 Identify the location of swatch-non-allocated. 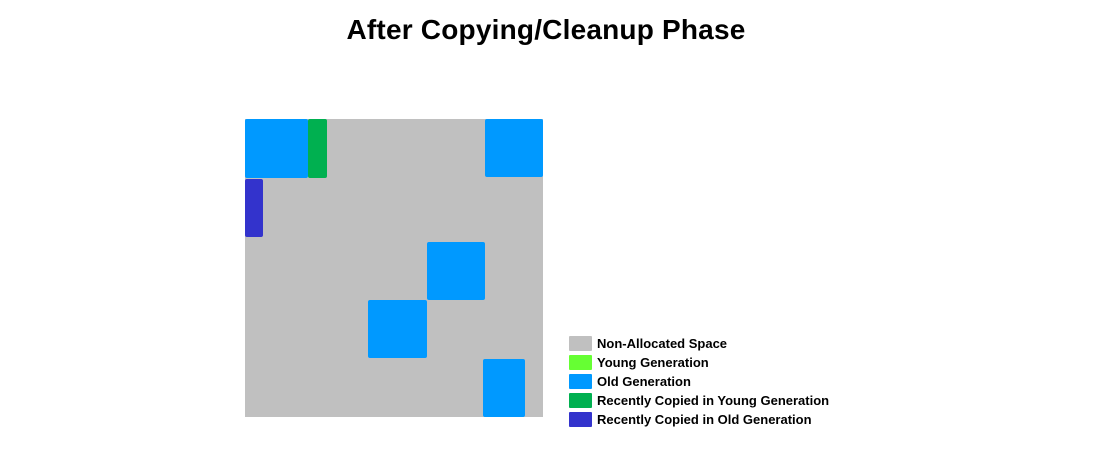
(580, 343).